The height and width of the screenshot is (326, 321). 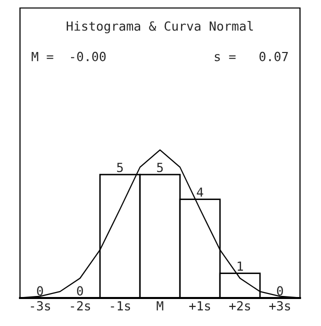 What do you see at coordinates (239, 306) in the screenshot?
I see `x-tick-label: +2s` at bounding box center [239, 306].